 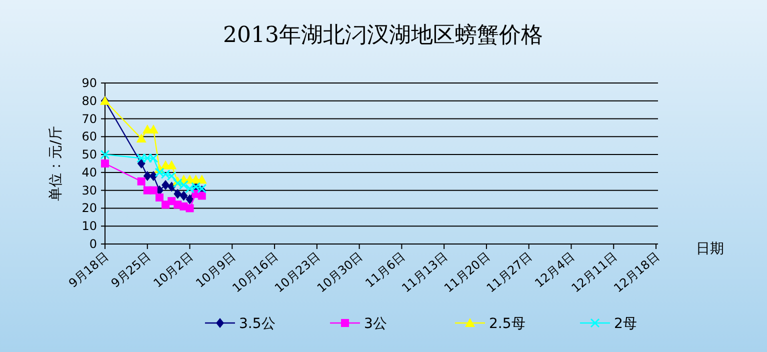 I want to click on y-tick-label: 20, so click(x=89, y=208).